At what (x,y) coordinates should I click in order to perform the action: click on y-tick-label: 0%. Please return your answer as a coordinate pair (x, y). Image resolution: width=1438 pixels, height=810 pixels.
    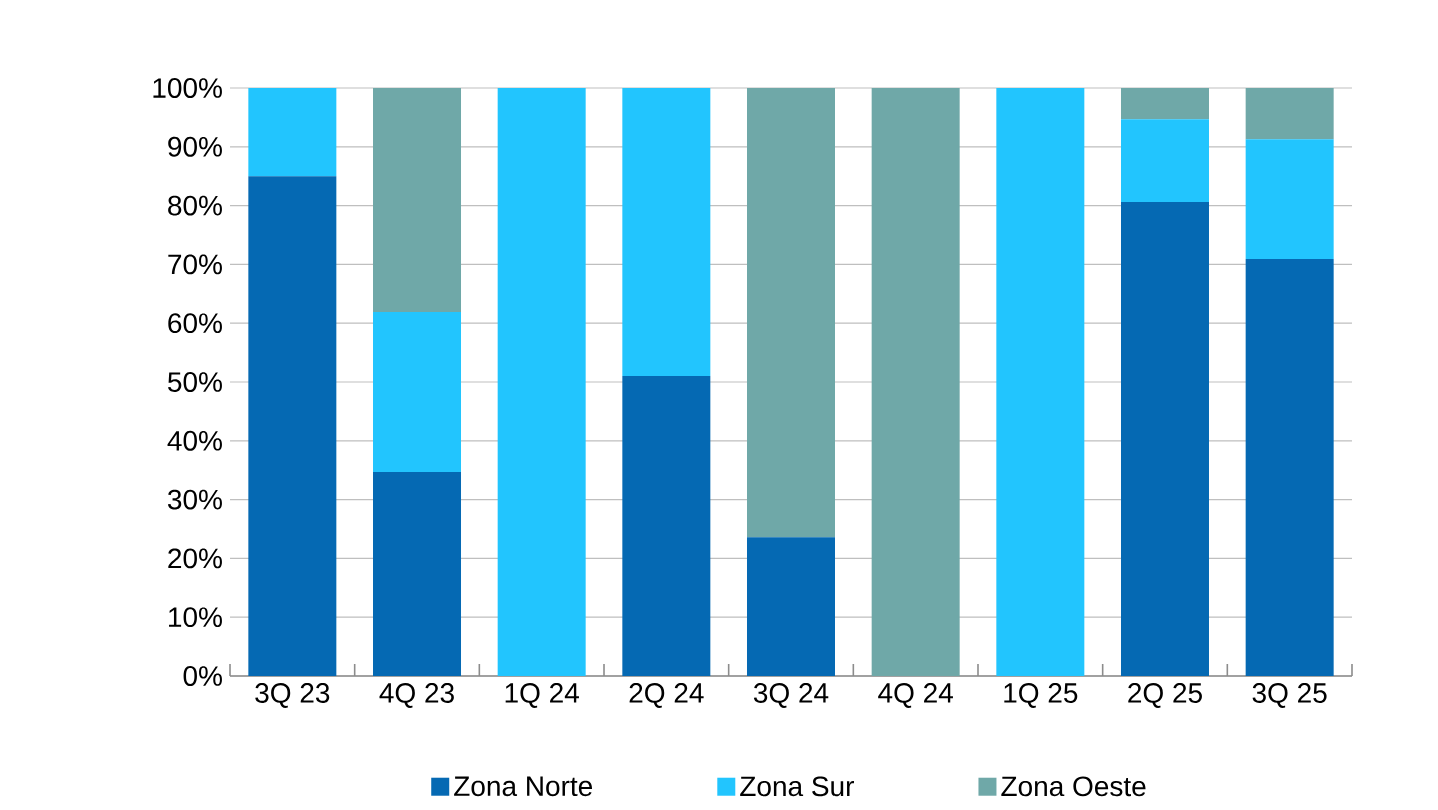
    Looking at the image, I should click on (202, 676).